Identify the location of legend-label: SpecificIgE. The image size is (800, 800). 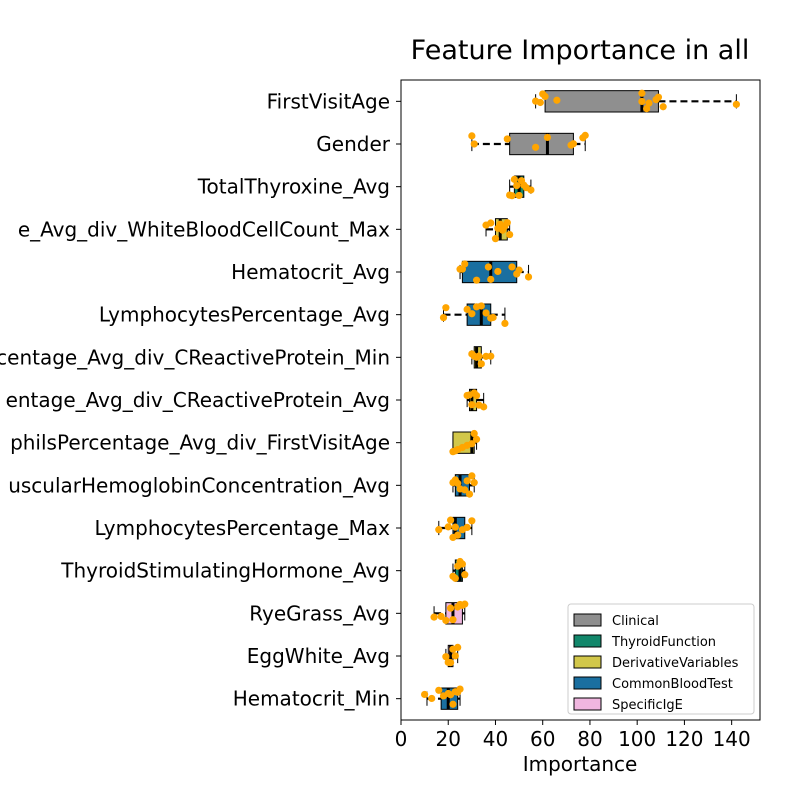
(647, 705).